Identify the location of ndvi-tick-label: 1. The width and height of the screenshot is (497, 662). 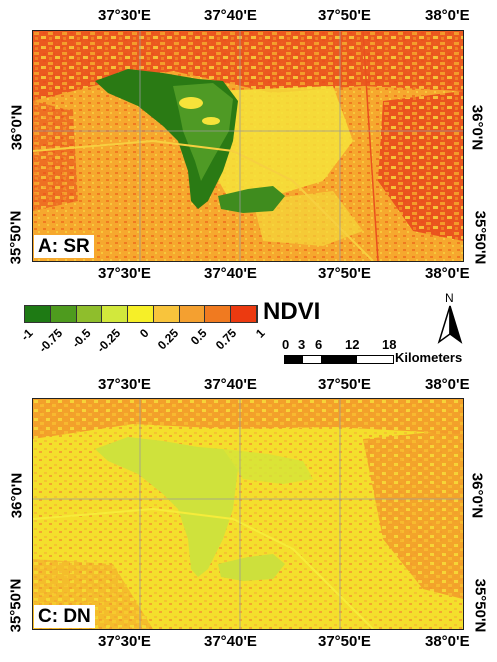
(260, 333).